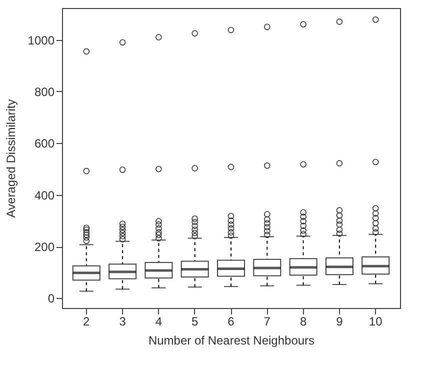 The image size is (424, 368). What do you see at coordinates (375, 321) in the screenshot?
I see `x-tick-label: 10` at bounding box center [375, 321].